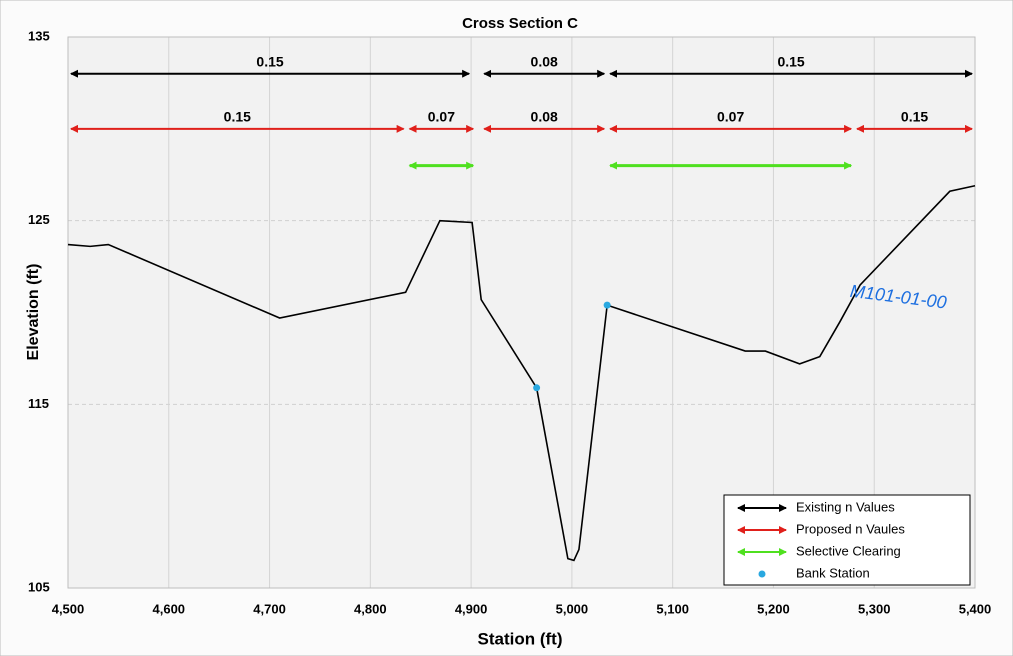 This screenshot has height=656, width=1013. I want to click on chart-title: Cross Section C, so click(520, 23).